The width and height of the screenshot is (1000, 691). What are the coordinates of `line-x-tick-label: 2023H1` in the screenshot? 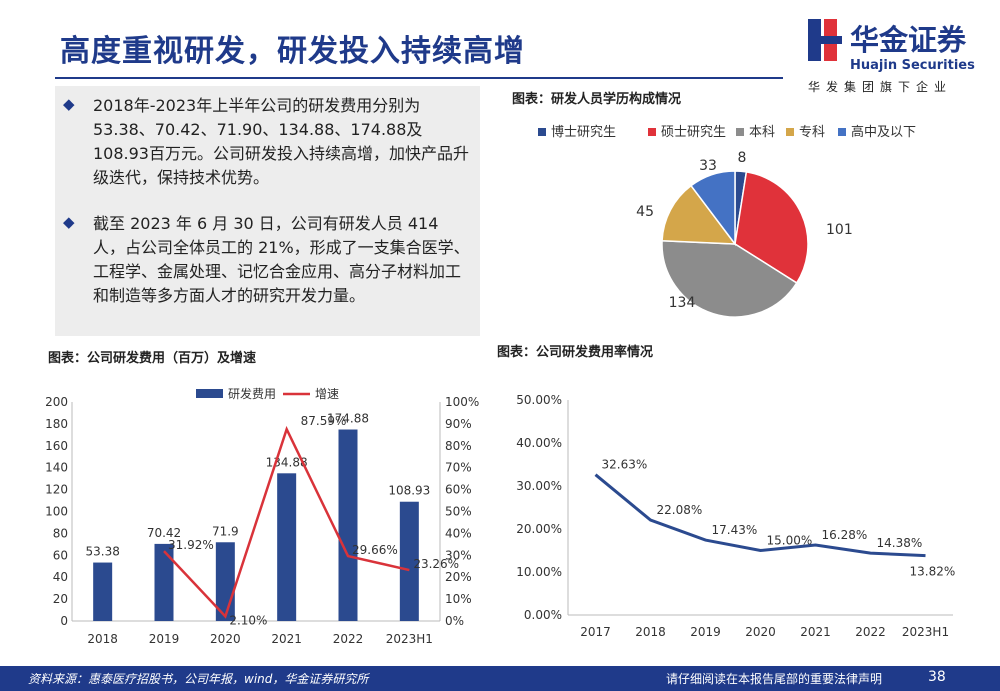 It's located at (925, 632).